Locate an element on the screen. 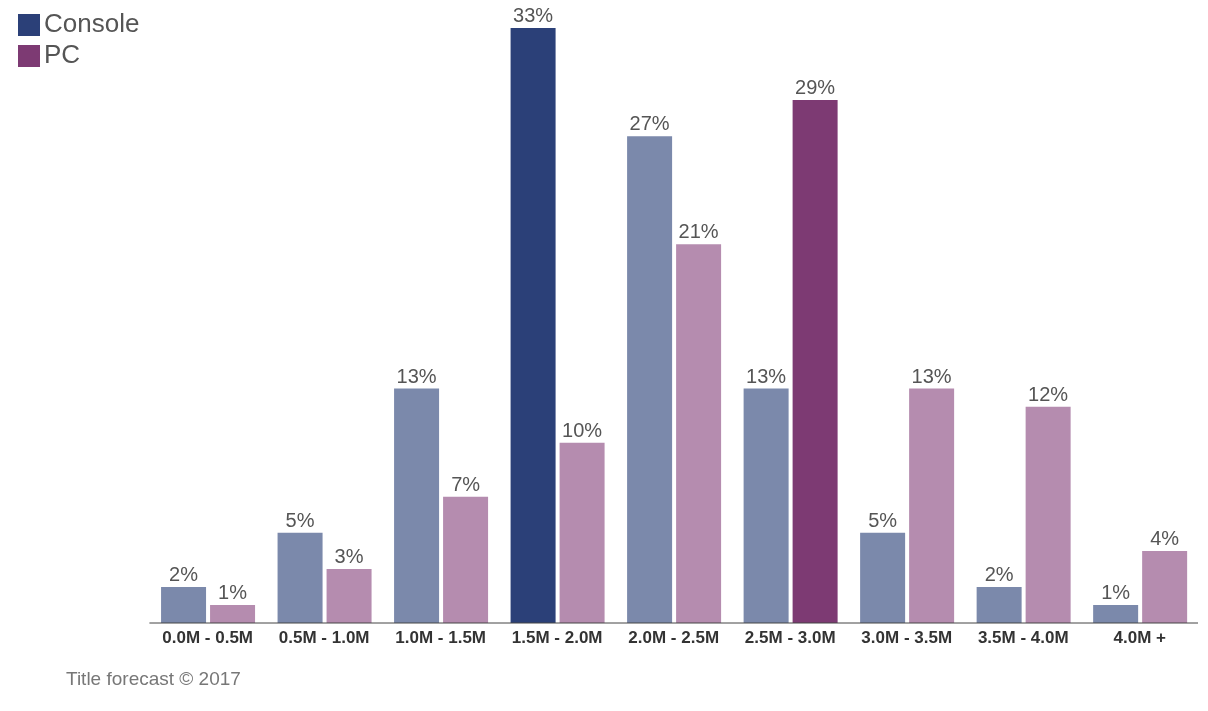 Image resolution: width=1208 pixels, height=711 pixels. data-label: 33% is located at coordinates (533, 15).